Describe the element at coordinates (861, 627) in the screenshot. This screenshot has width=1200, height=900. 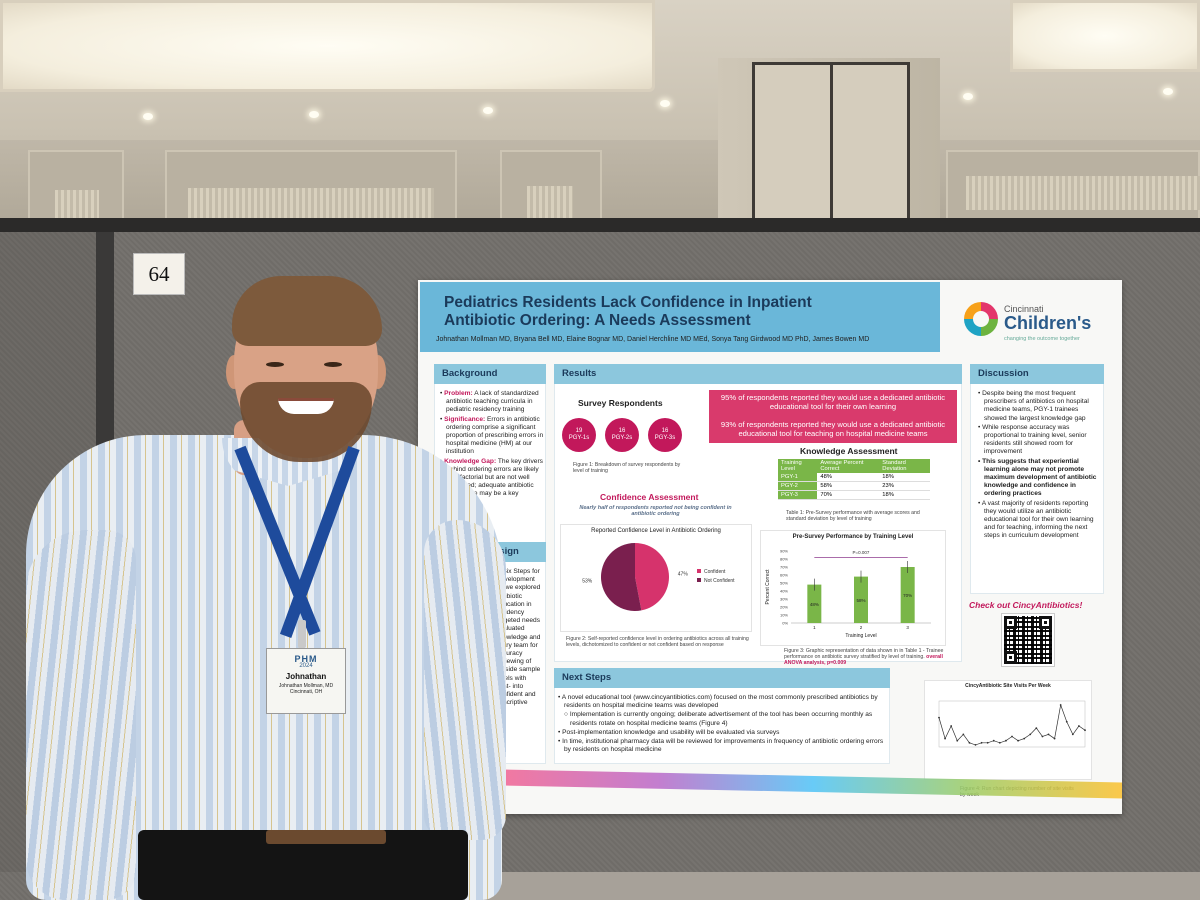
I see `x-tick-label: 2` at that location.